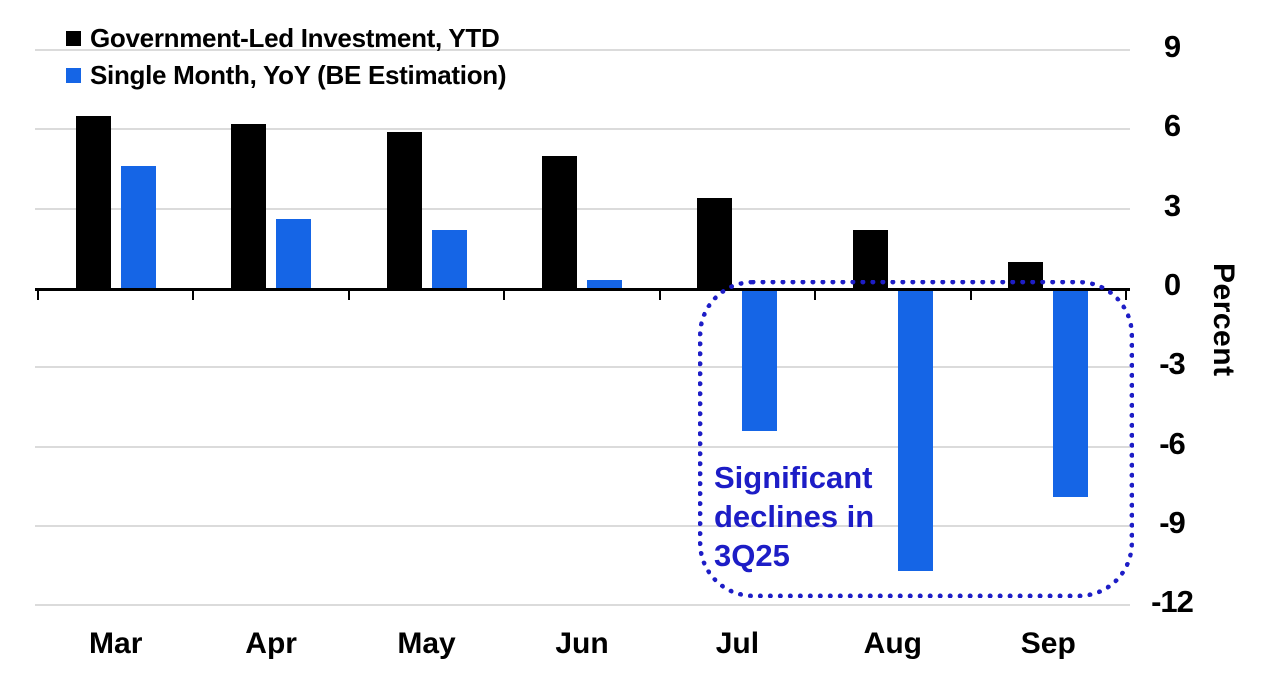 Image resolution: width=1280 pixels, height=685 pixels. I want to click on y-tick-label: -3, so click(1172, 364).